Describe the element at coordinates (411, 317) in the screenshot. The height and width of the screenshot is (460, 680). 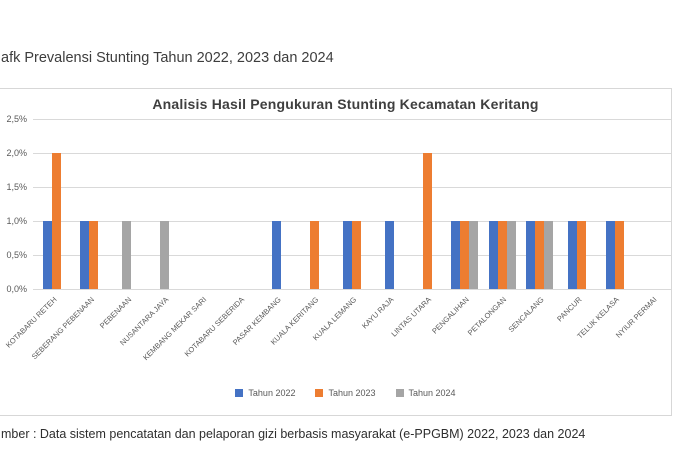
I see `x-axis-category-label: LINTAS UTARA` at that location.